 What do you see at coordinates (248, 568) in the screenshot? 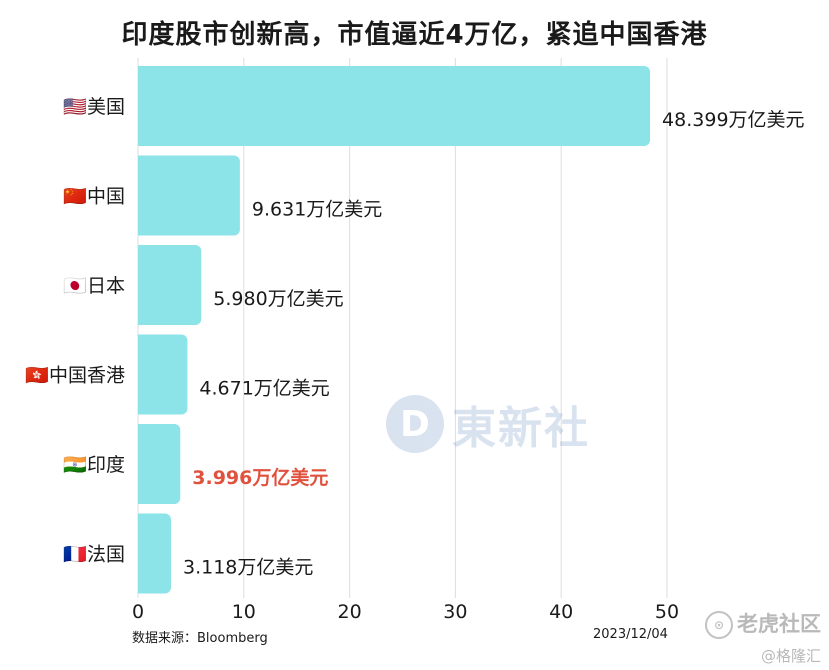
I see `value-label-法国: 3.118万亿美元` at bounding box center [248, 568].